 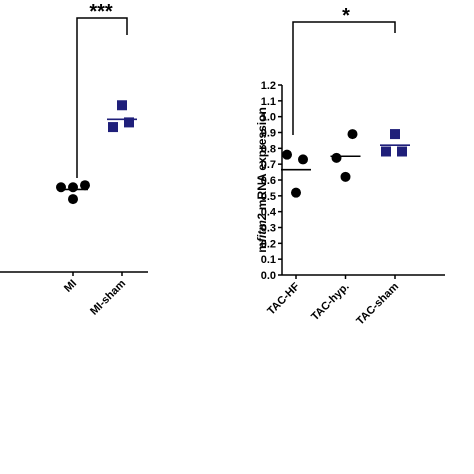 What do you see at coordinates (262, 247) in the screenshot?
I see `y-label-part: m` at bounding box center [262, 247].